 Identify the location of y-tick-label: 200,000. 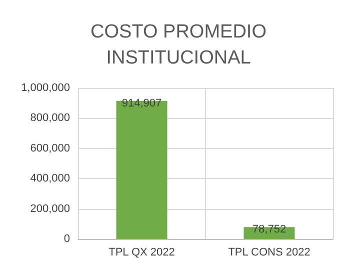
(50, 208).